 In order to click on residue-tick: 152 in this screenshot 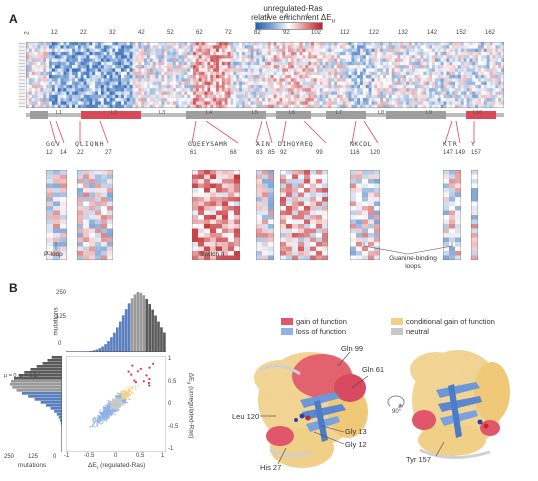, I will do `click(461, 33)`.